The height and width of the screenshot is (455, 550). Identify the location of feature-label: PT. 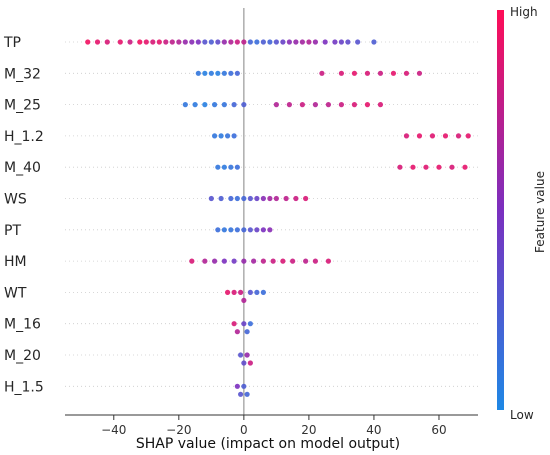
(12, 231).